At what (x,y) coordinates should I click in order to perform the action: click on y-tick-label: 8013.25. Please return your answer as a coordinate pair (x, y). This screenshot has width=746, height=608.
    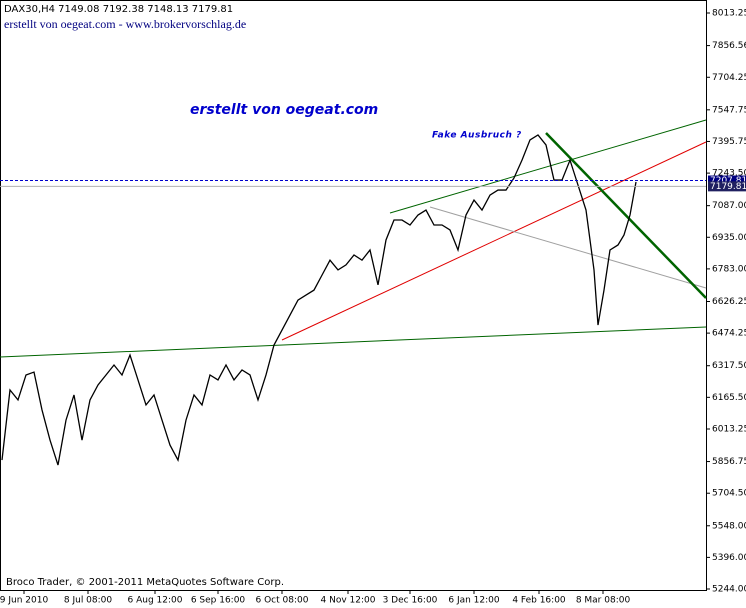
    Looking at the image, I should click on (729, 13).